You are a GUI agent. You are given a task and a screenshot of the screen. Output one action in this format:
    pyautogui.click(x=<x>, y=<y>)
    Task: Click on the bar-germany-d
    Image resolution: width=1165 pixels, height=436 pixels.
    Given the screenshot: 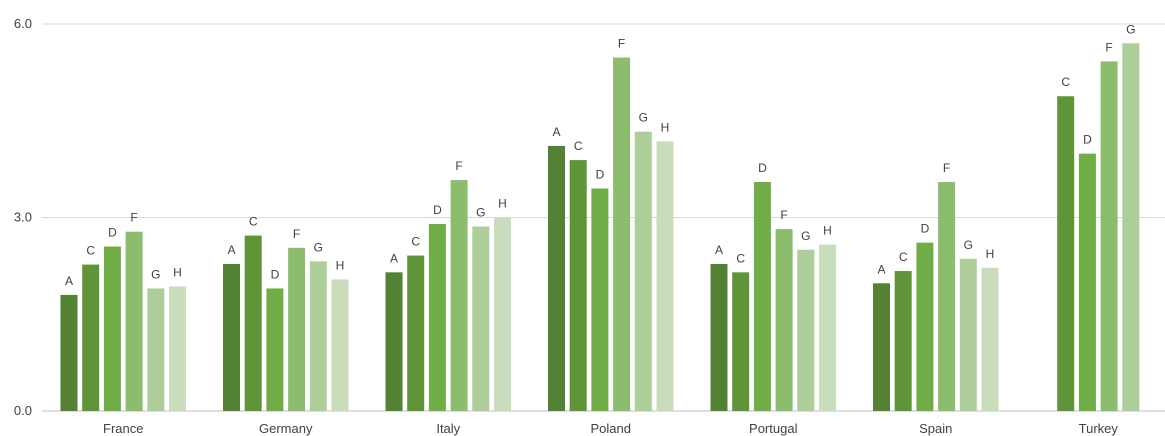 What is the action you would take?
    pyautogui.click(x=275, y=349)
    